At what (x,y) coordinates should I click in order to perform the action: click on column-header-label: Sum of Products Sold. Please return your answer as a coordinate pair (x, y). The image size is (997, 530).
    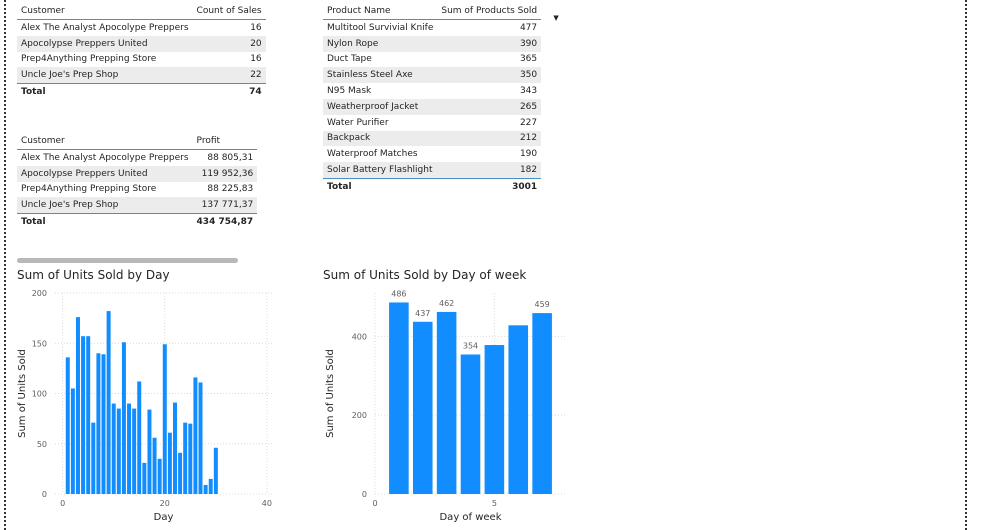
    Looking at the image, I should click on (489, 11).